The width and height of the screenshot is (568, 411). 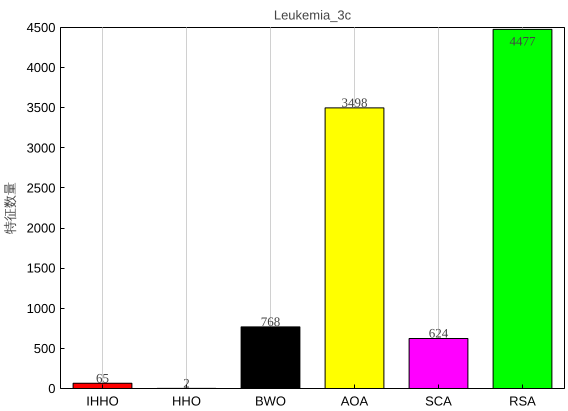 What do you see at coordinates (270, 321) in the screenshot?
I see `data-label: 768` at bounding box center [270, 321].